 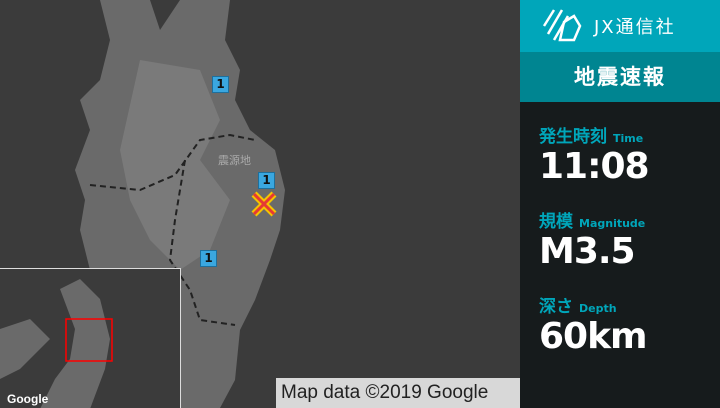 I want to click on google-logo: Google, so click(x=28, y=399).